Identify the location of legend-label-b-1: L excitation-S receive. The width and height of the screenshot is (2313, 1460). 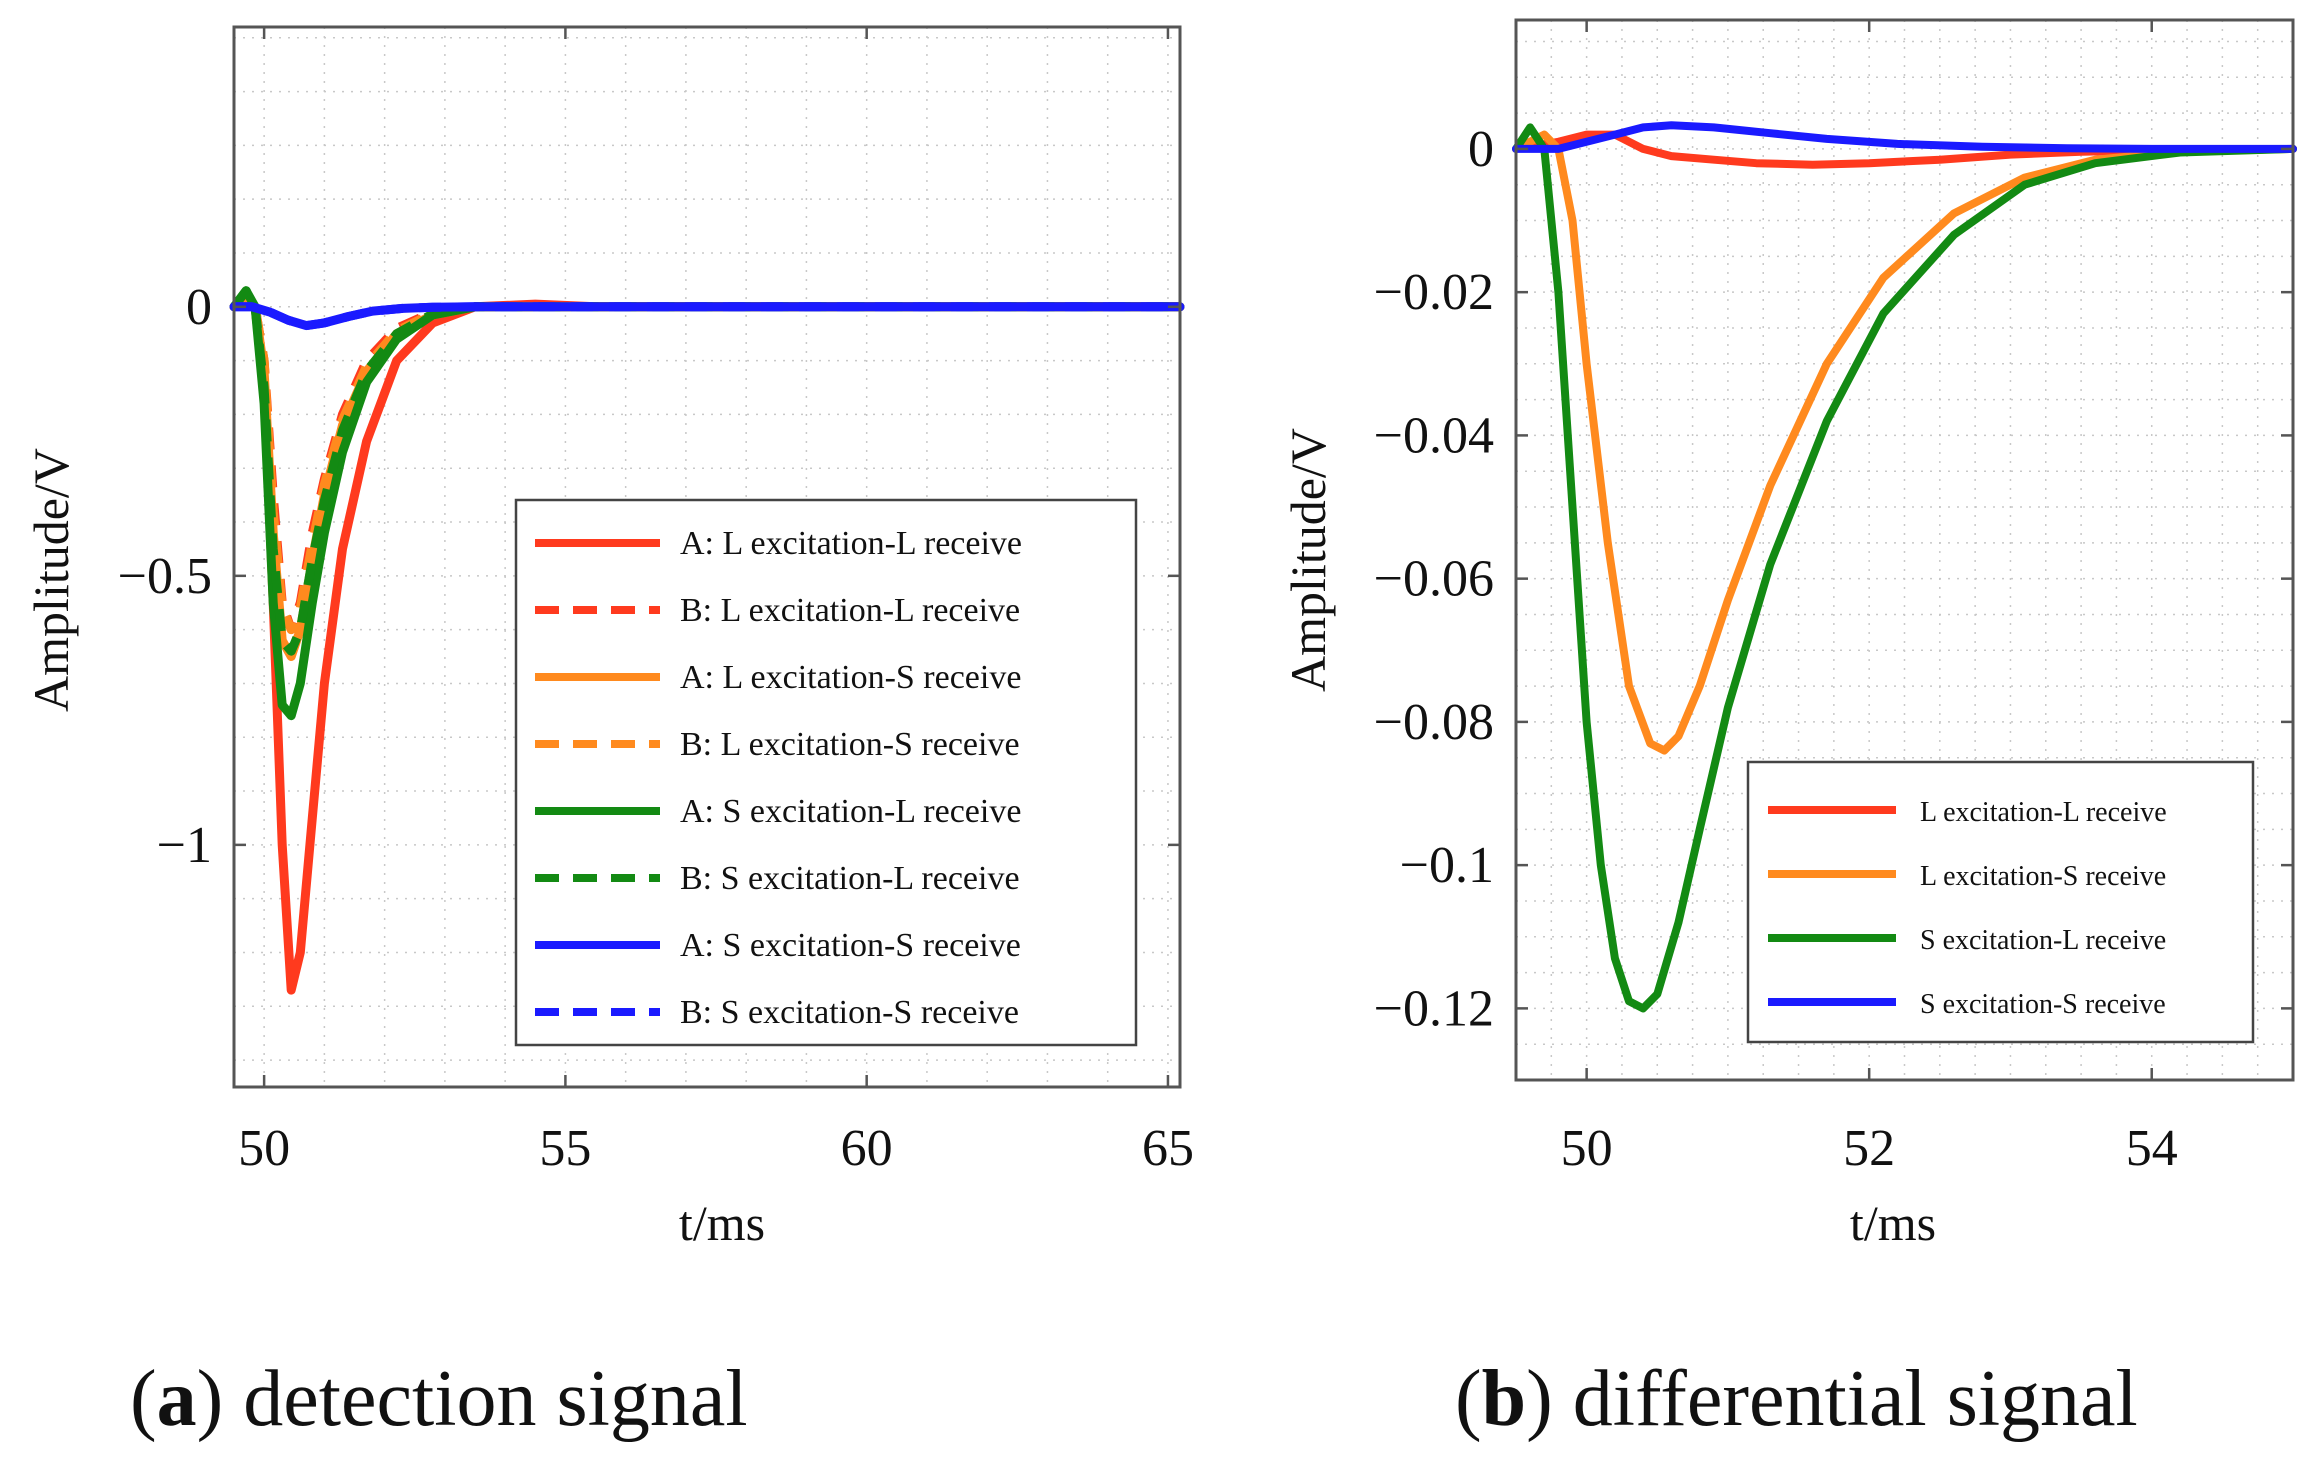
(2043, 876).